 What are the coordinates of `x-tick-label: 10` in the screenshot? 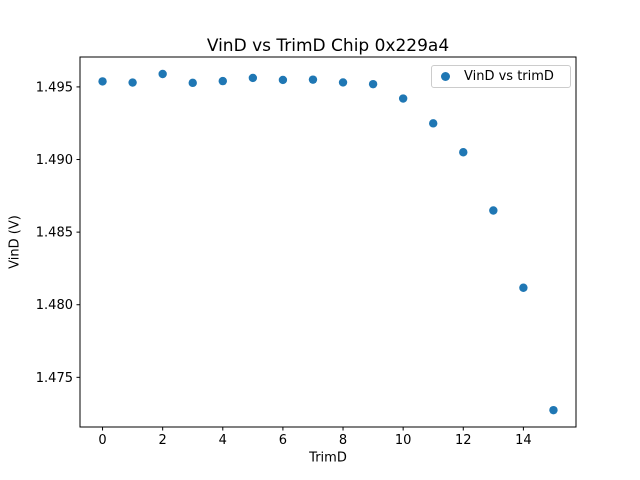 It's located at (403, 440).